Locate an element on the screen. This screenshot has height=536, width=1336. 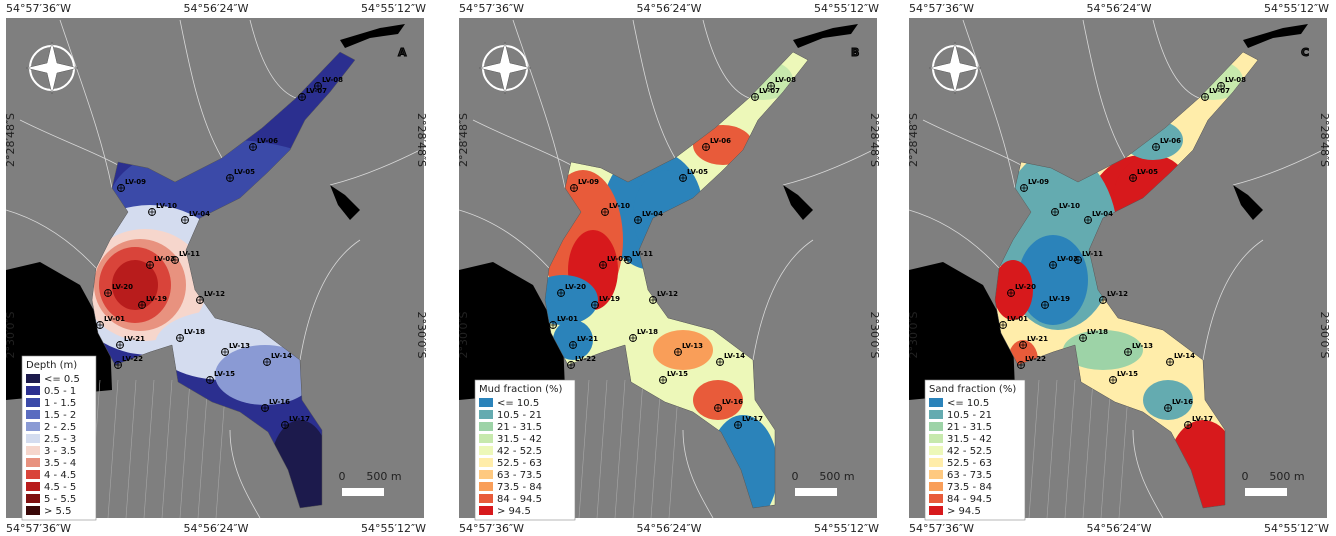
legend-label: <= 10.5 is located at coordinates (968, 403).